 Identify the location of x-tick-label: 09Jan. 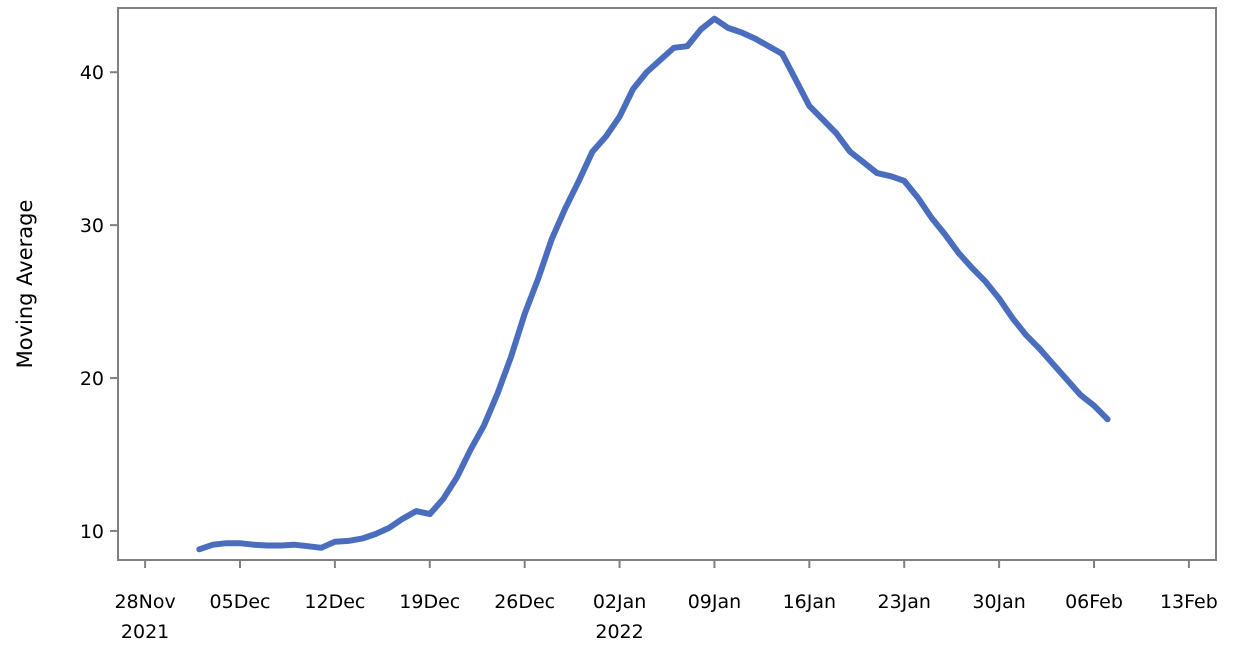
(714, 602).